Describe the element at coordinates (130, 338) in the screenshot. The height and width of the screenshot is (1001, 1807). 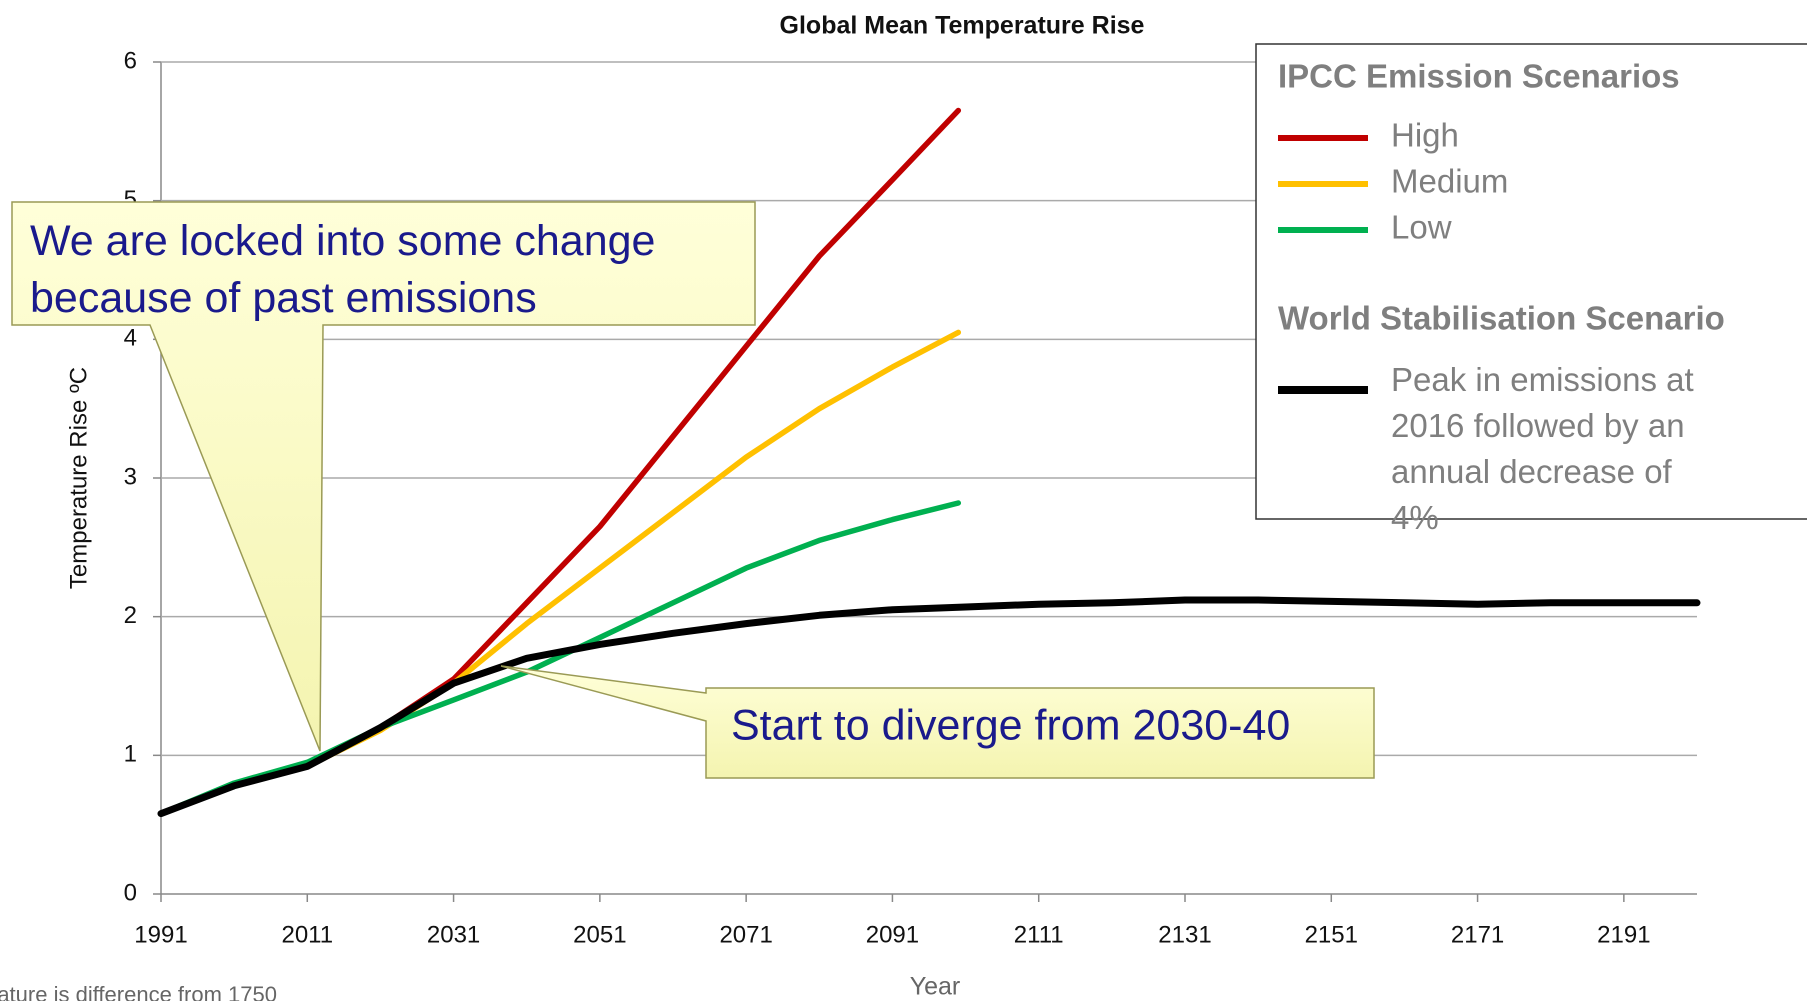
I see `y-tick-label: 4` at that location.